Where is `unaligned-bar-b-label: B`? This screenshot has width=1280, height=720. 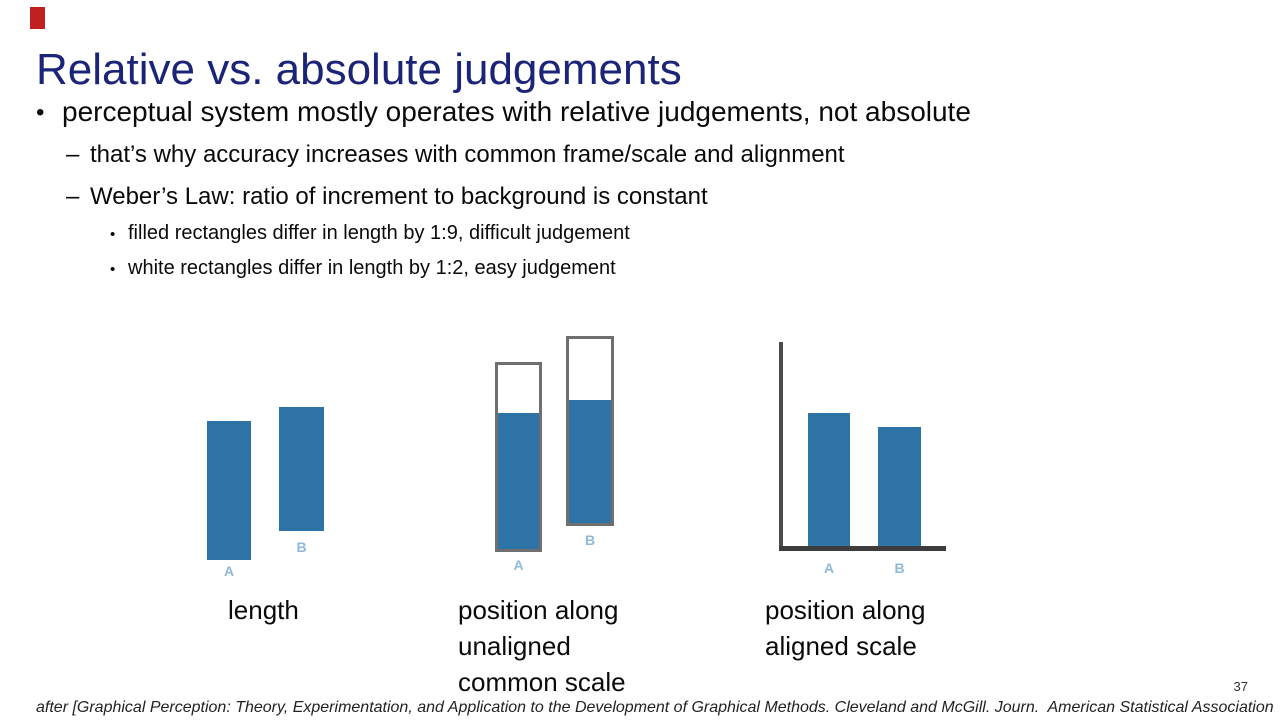 unaligned-bar-b-label: B is located at coordinates (590, 540).